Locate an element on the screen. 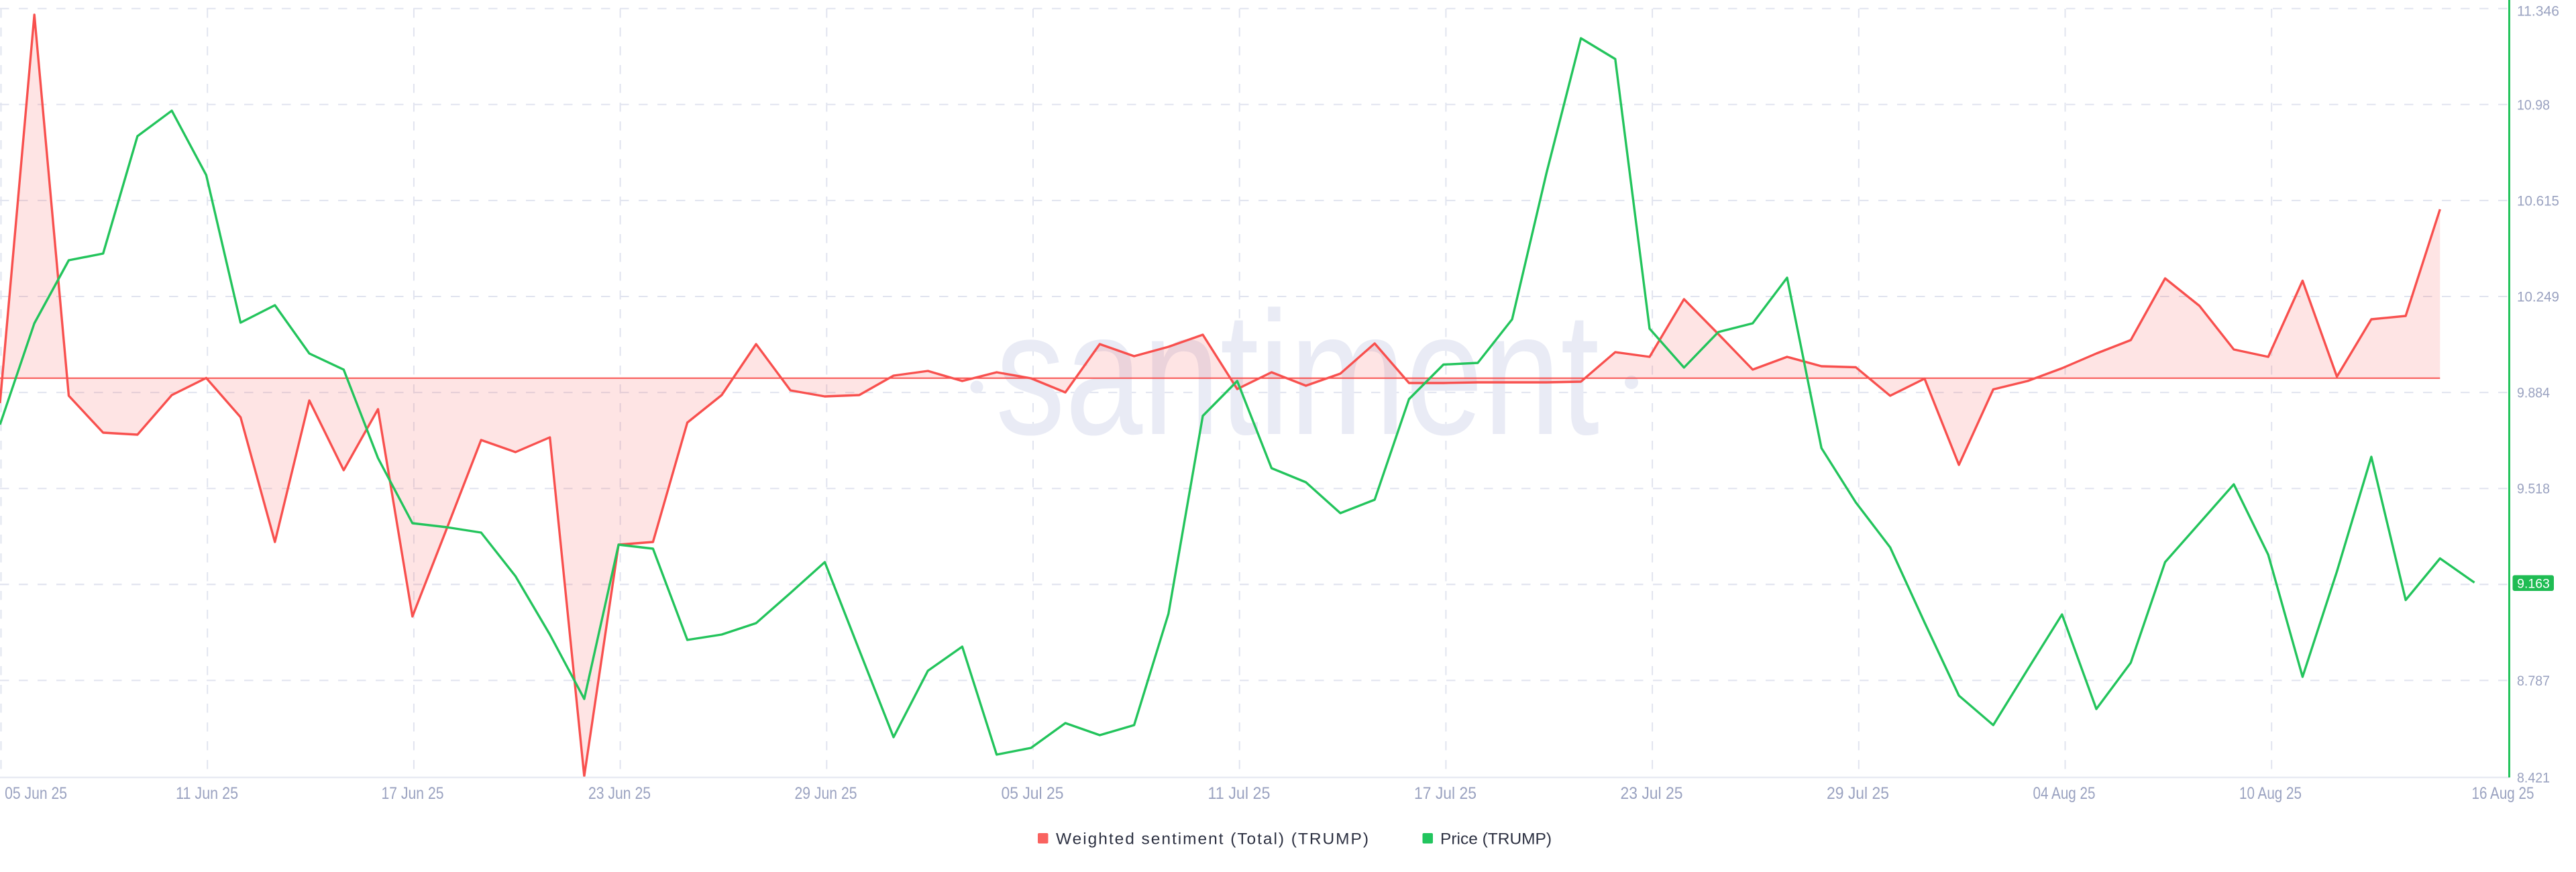 The image size is (2576, 872). svg-text: 8.421 is located at coordinates (2533, 778).